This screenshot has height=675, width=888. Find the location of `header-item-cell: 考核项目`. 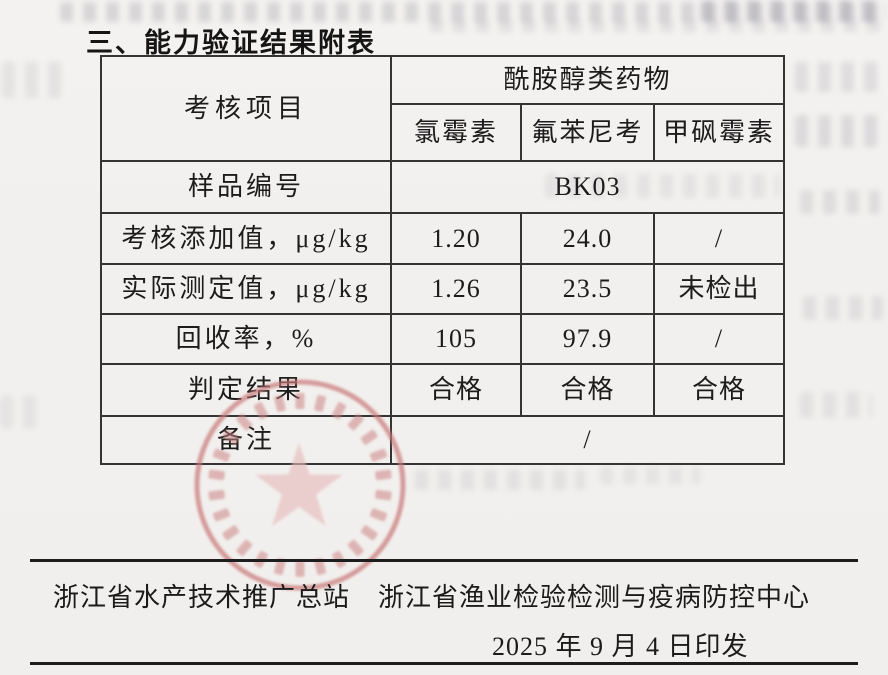

header-item-cell: 考核项目 is located at coordinates (246, 108).